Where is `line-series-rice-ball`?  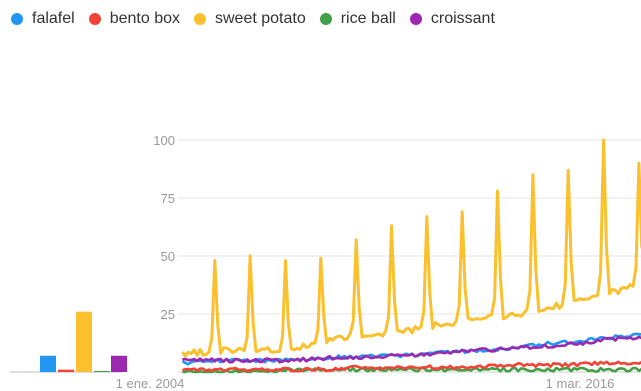 line-series-rice-ball is located at coordinates (411, 370).